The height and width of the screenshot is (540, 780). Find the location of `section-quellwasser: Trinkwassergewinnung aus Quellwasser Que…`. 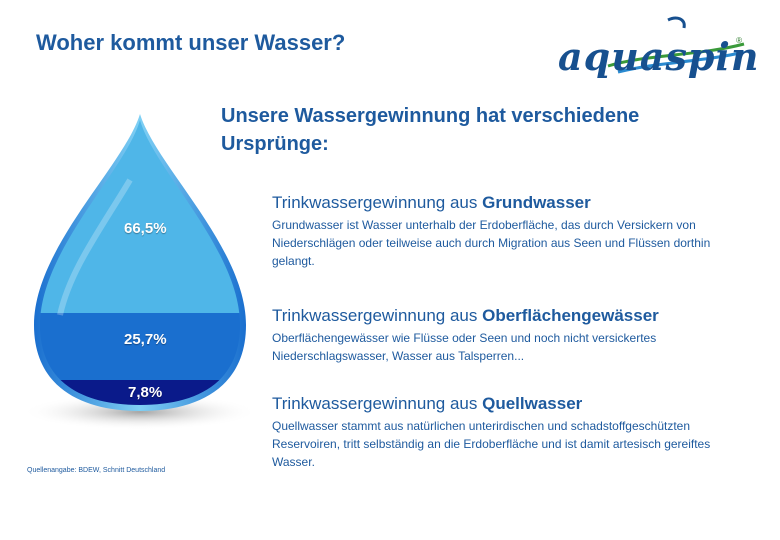

section-quellwasser: Trinkwassergewinnung aus Quellwasser Que… is located at coordinates (507, 432).